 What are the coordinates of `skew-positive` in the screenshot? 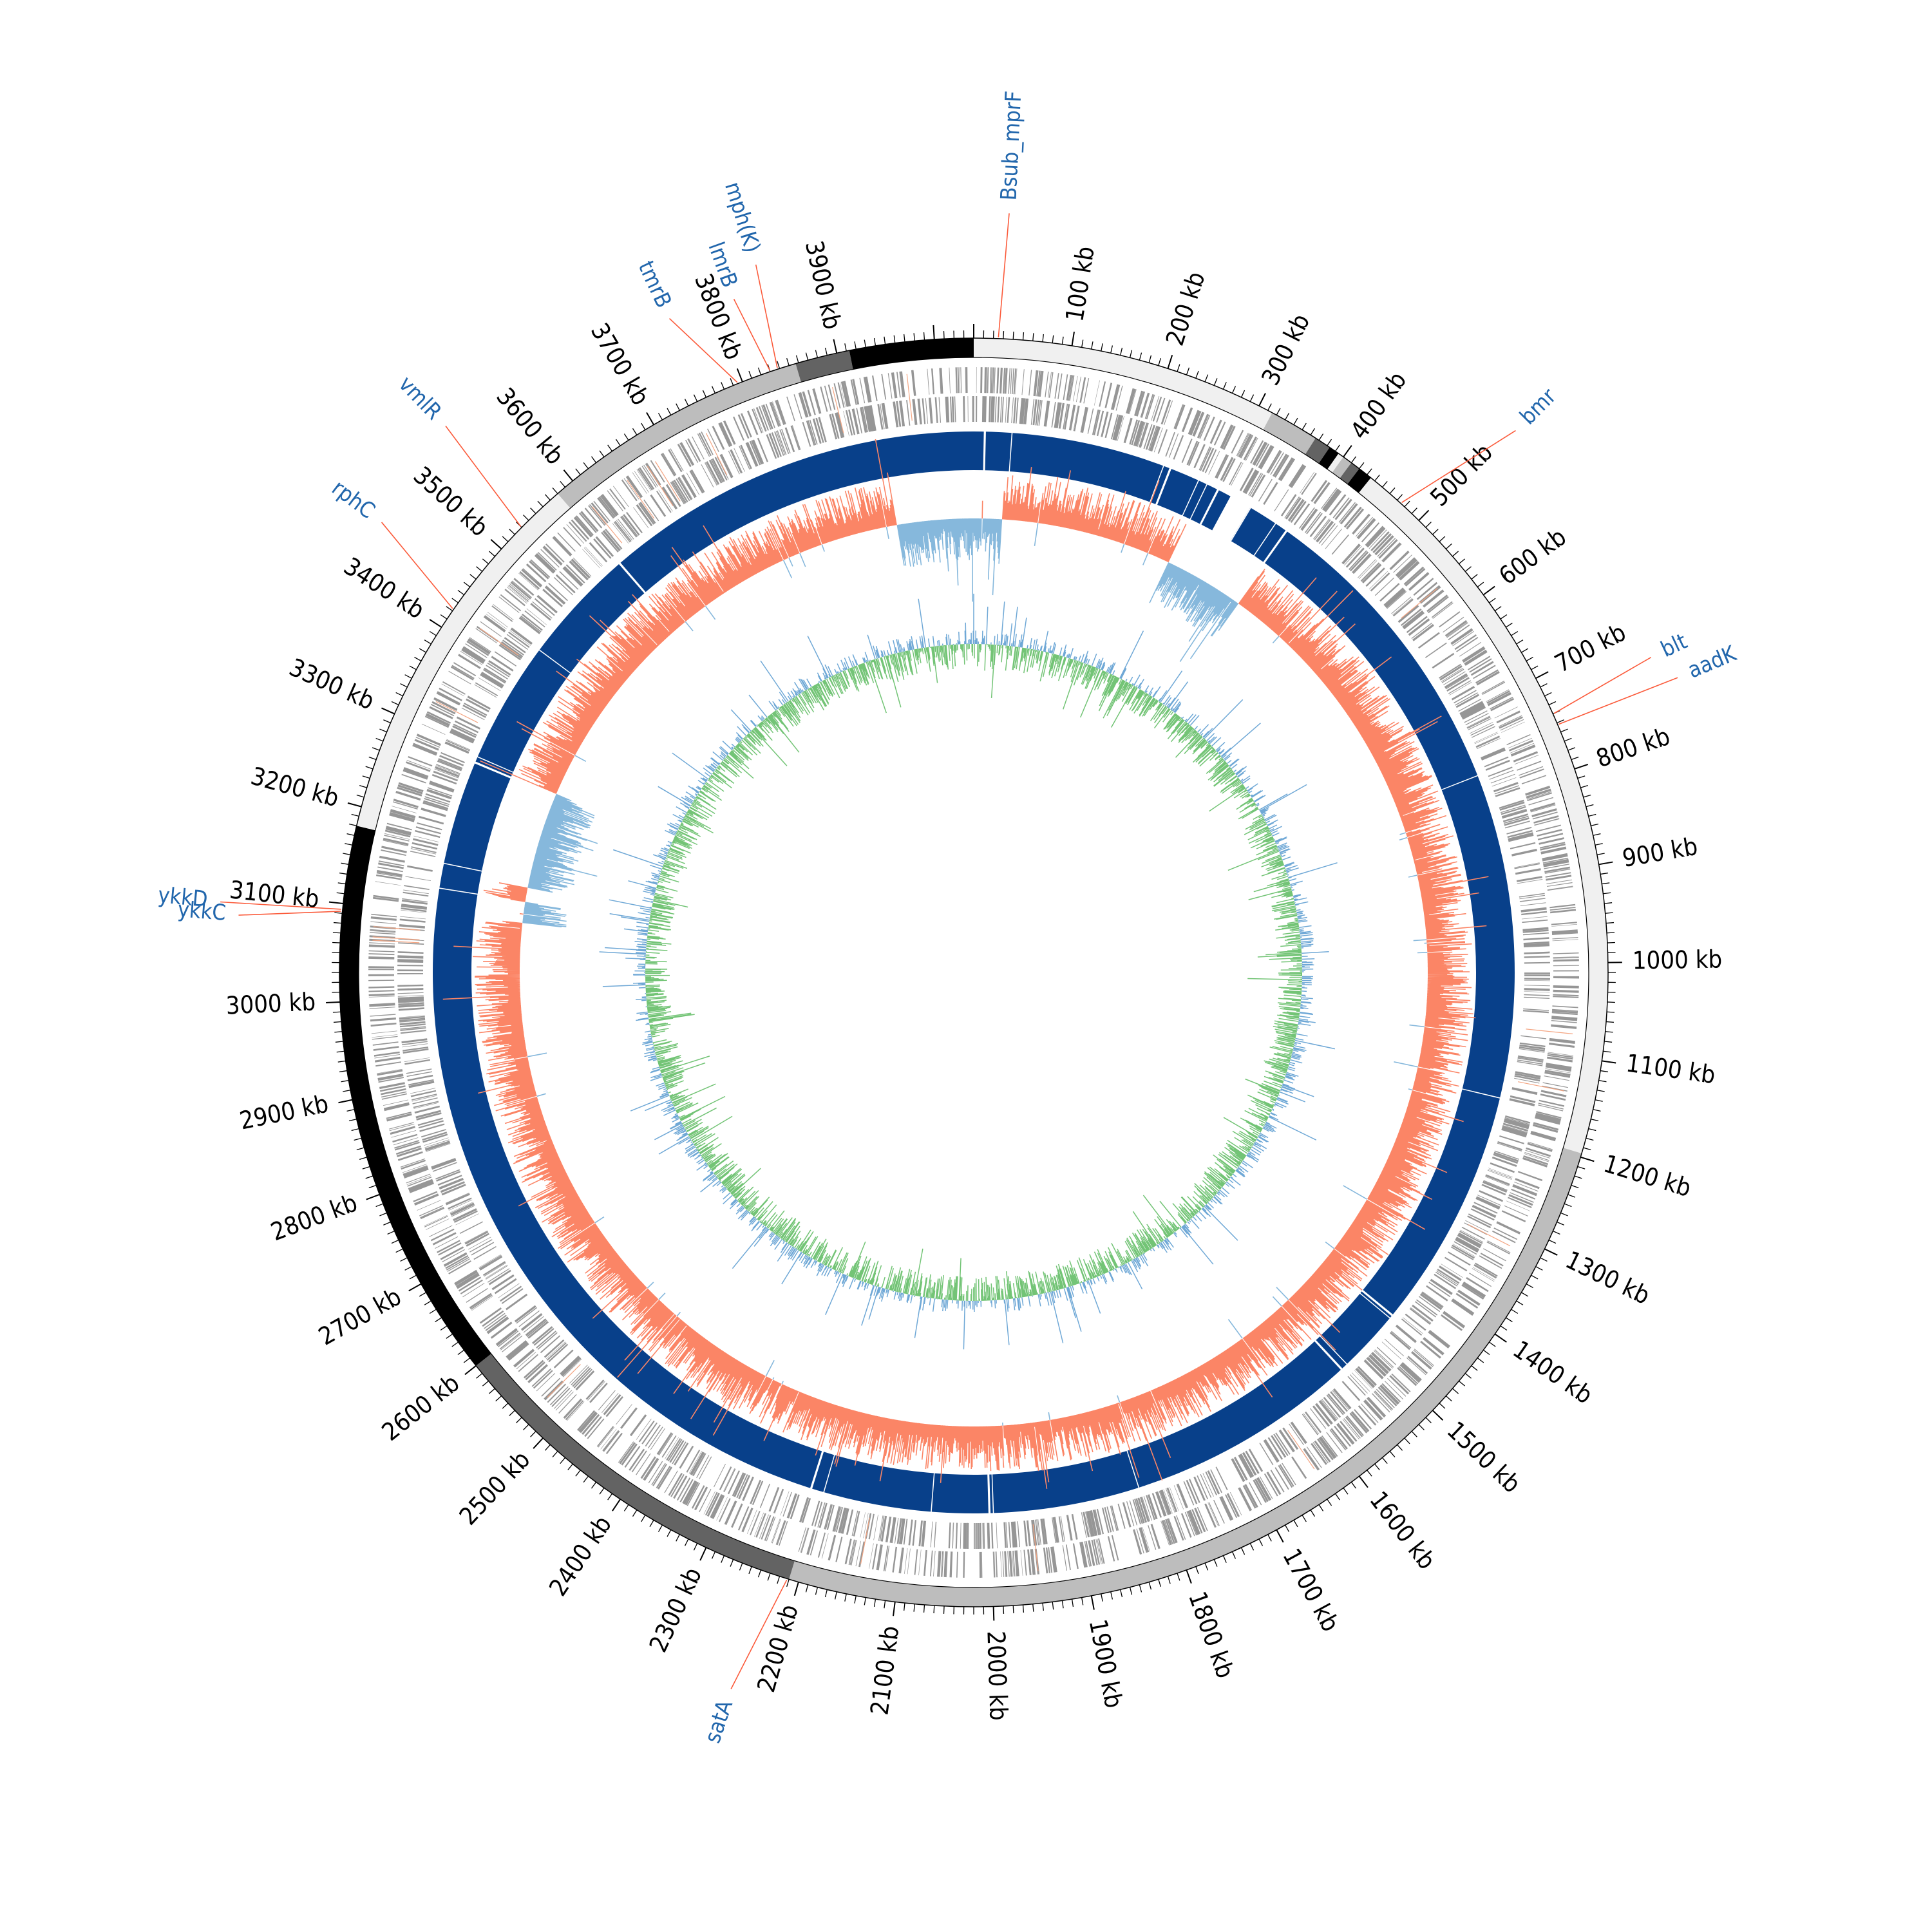 It's located at (969, 972).